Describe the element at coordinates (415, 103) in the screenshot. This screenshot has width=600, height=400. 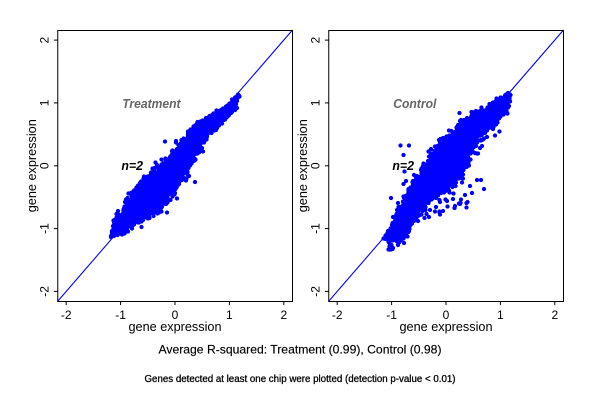
I see `svg-text: Control` at that location.